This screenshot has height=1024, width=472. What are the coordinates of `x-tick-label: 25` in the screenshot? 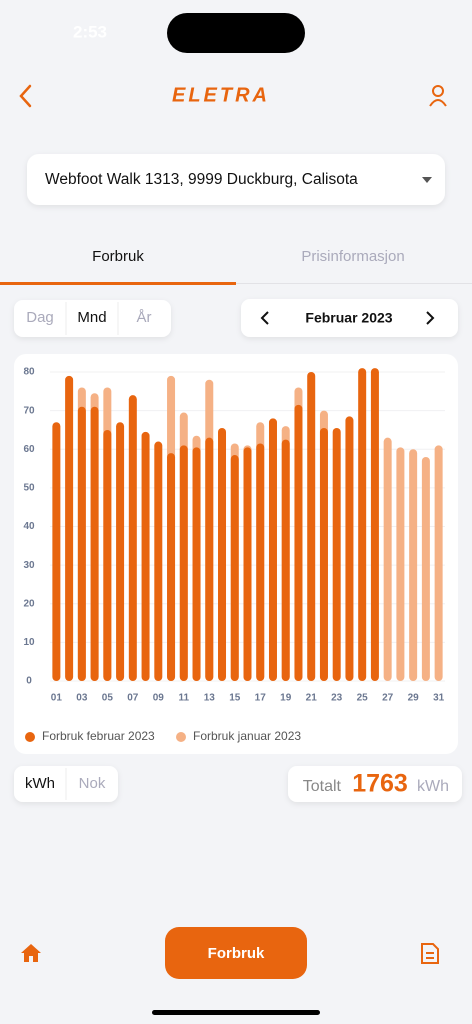 It's located at (363, 698).